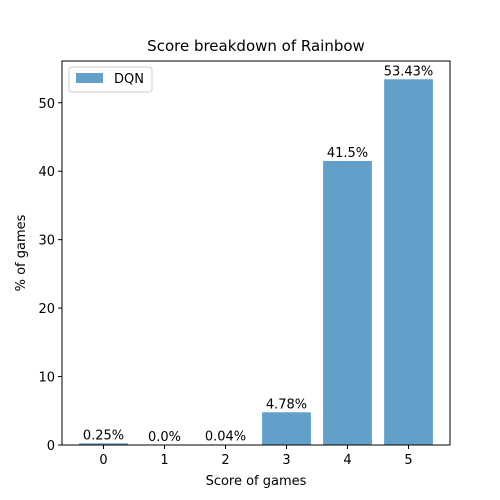 Image resolution: width=500 pixels, height=500 pixels. What do you see at coordinates (164, 460) in the screenshot?
I see `x-tick-label: 1` at bounding box center [164, 460].